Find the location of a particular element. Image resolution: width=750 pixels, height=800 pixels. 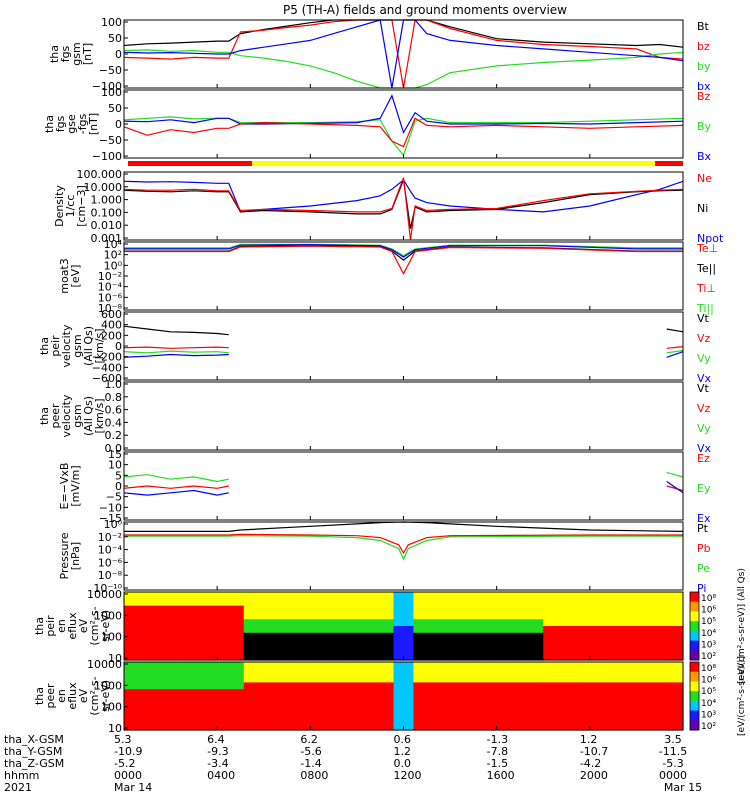

y-tick-label: 0.001 is located at coordinates (107, 238).